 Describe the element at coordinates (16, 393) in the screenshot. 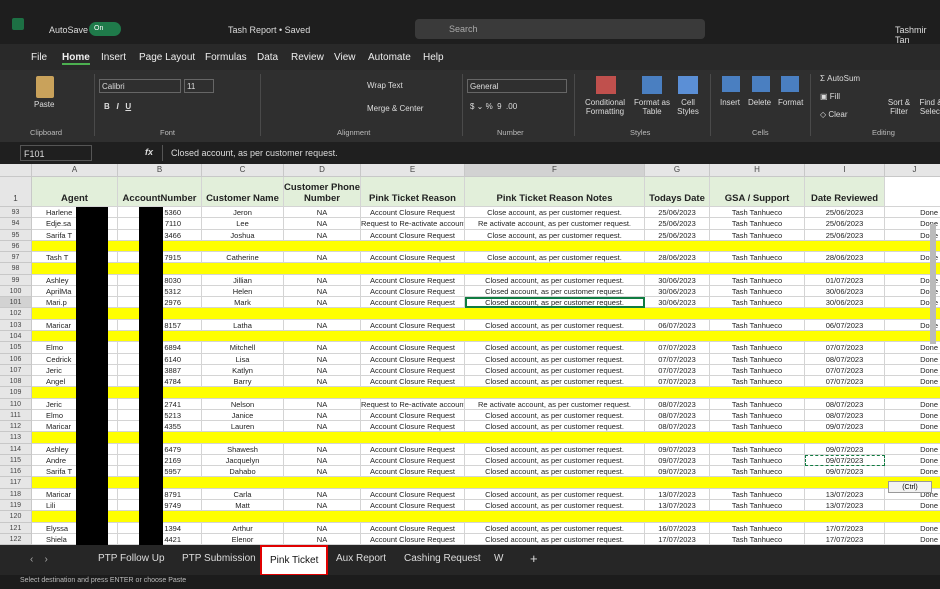

I see `row-header: 109` at that location.